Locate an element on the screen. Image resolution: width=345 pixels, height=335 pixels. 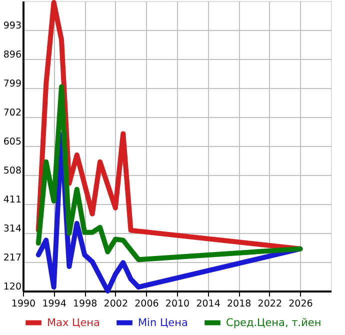
y-tick-label: 896 is located at coordinates (12, 55).